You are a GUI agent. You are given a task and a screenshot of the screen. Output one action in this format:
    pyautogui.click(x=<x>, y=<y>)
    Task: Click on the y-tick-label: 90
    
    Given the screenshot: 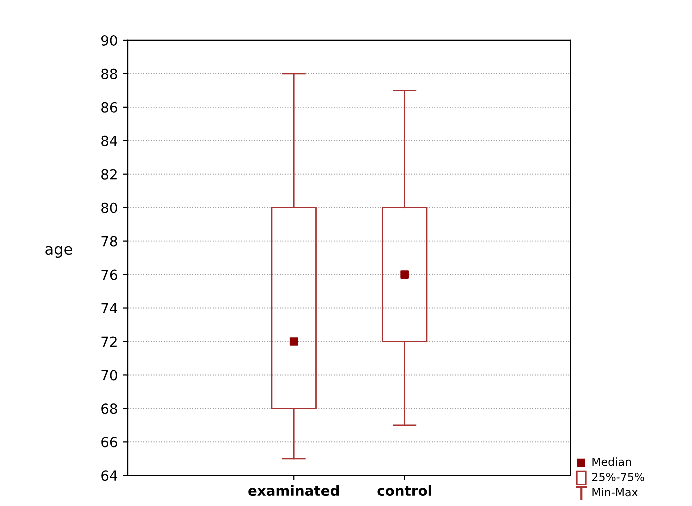 What is the action you would take?
    pyautogui.click(x=110, y=40)
    